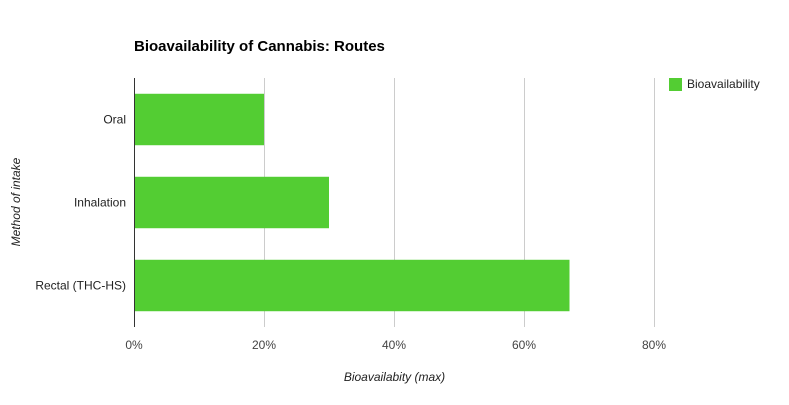  I want to click on x-tick-label: 60%, so click(524, 345).